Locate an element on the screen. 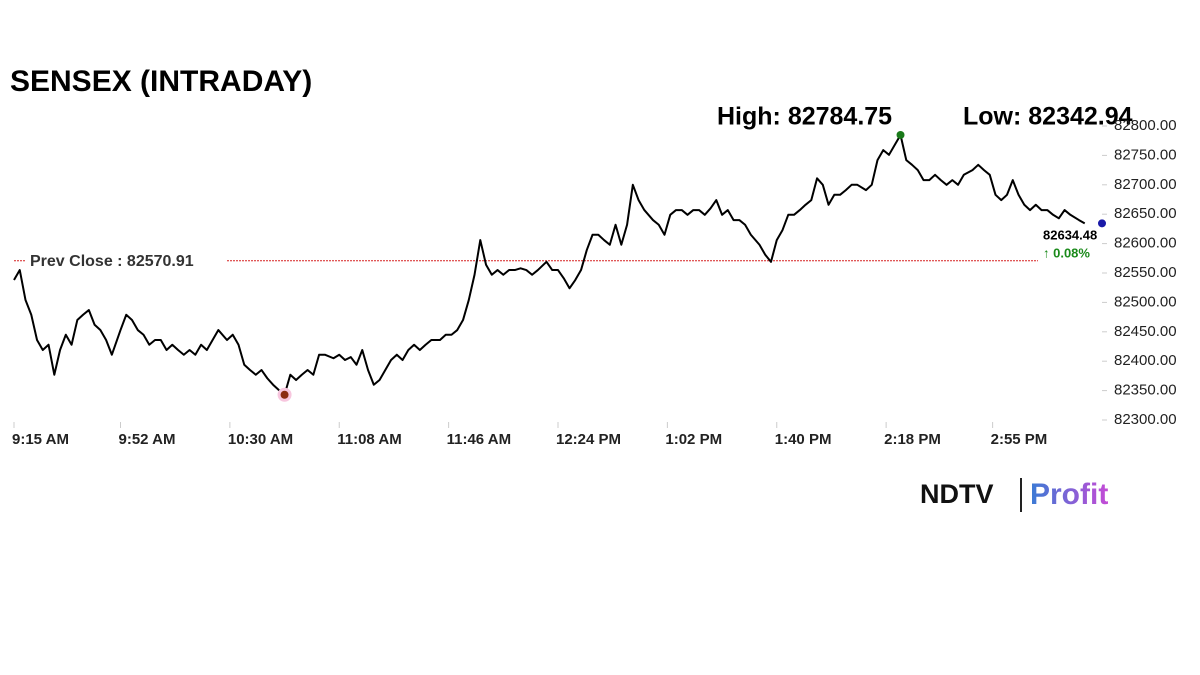 The image size is (1200, 675). y-tick-label: 82350.00 is located at coordinates (1145, 390).